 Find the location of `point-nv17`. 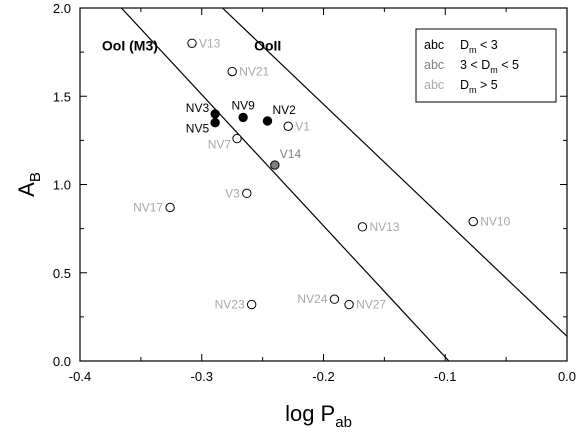

point-nv17 is located at coordinates (170, 207).